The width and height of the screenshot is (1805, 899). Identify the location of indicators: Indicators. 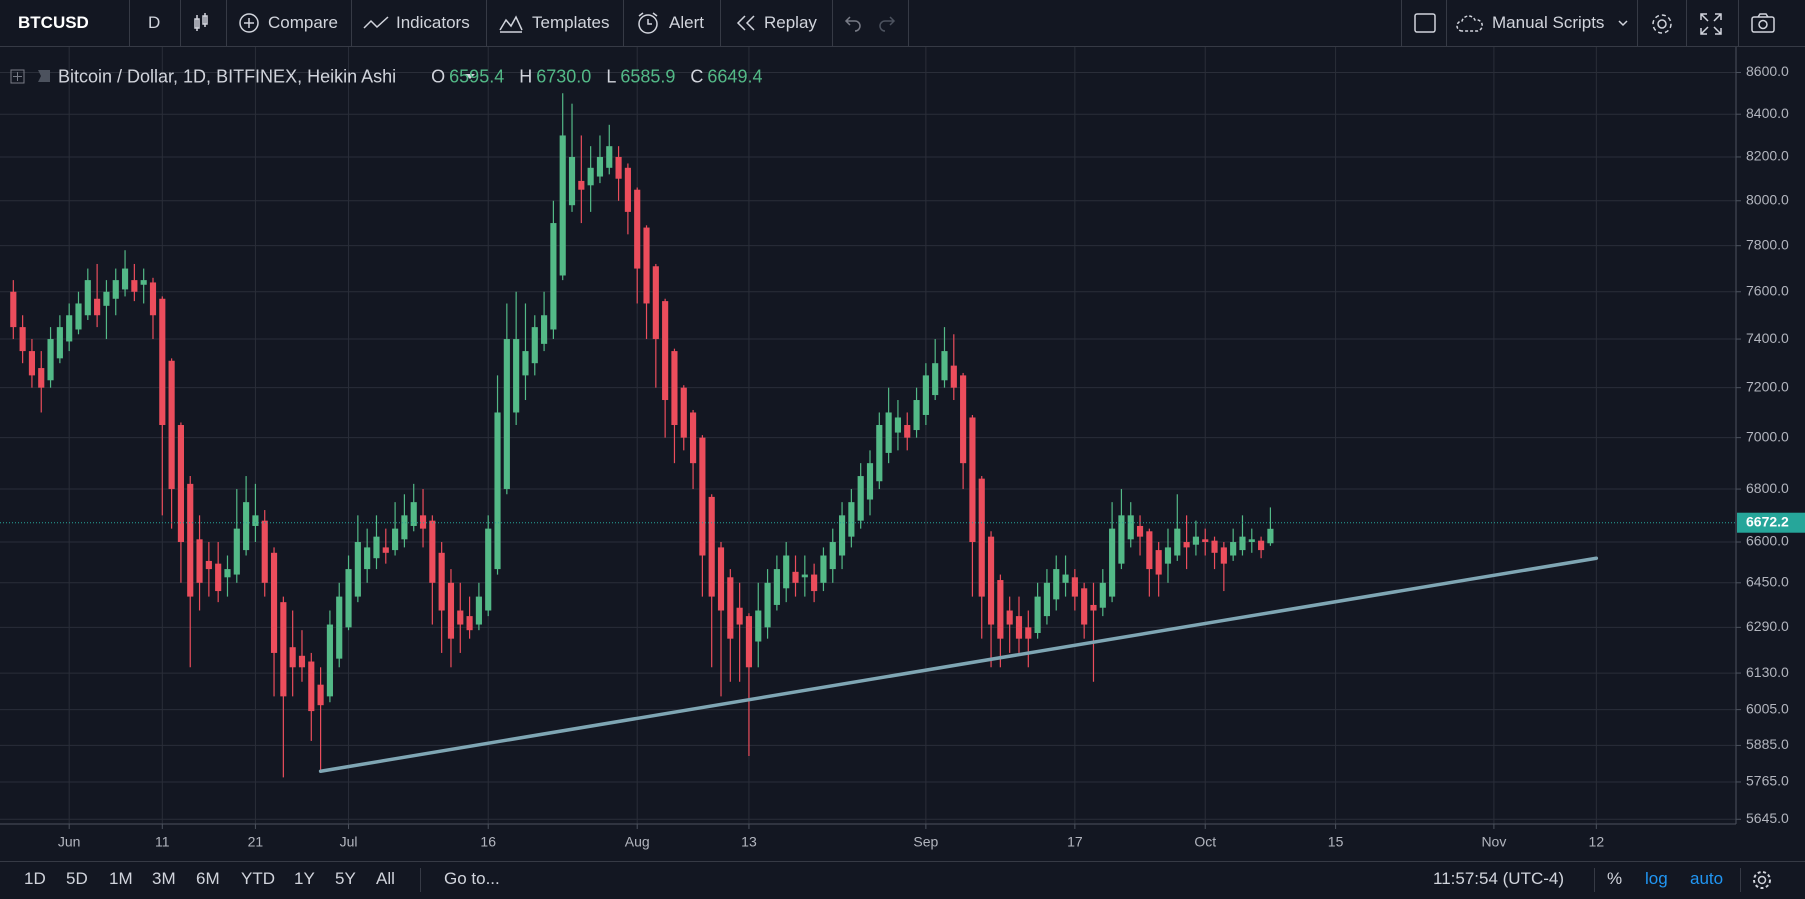
(433, 22).